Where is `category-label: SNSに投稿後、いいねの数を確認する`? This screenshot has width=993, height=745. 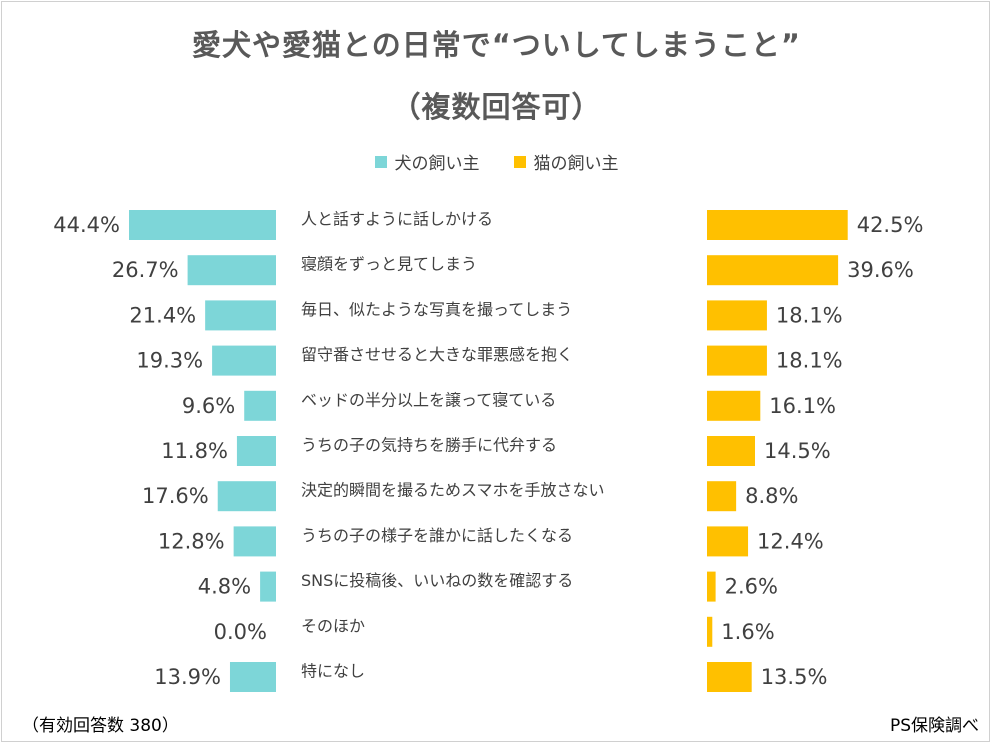 category-label: SNSに投稿後、いいねの数を確認する is located at coordinates (437, 580).